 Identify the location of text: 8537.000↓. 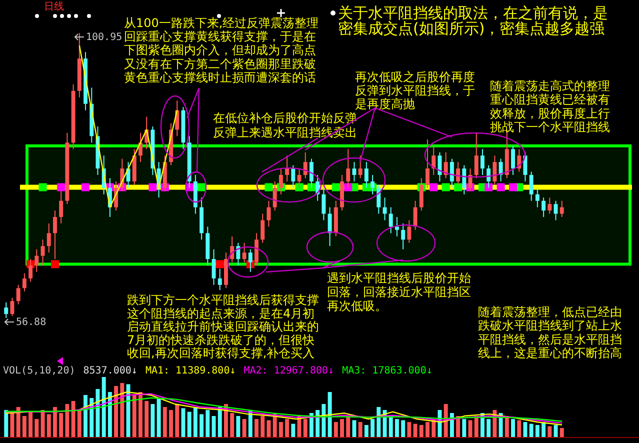
(110, 371).